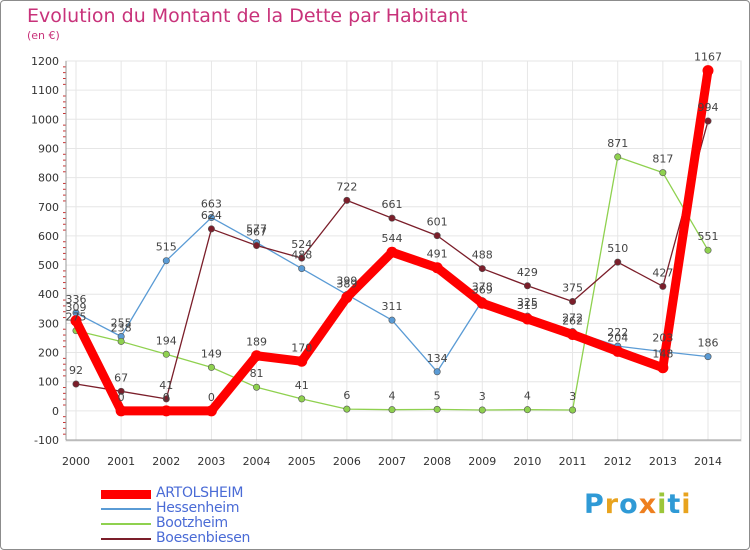  I want to click on data-label: 663, so click(211, 204).